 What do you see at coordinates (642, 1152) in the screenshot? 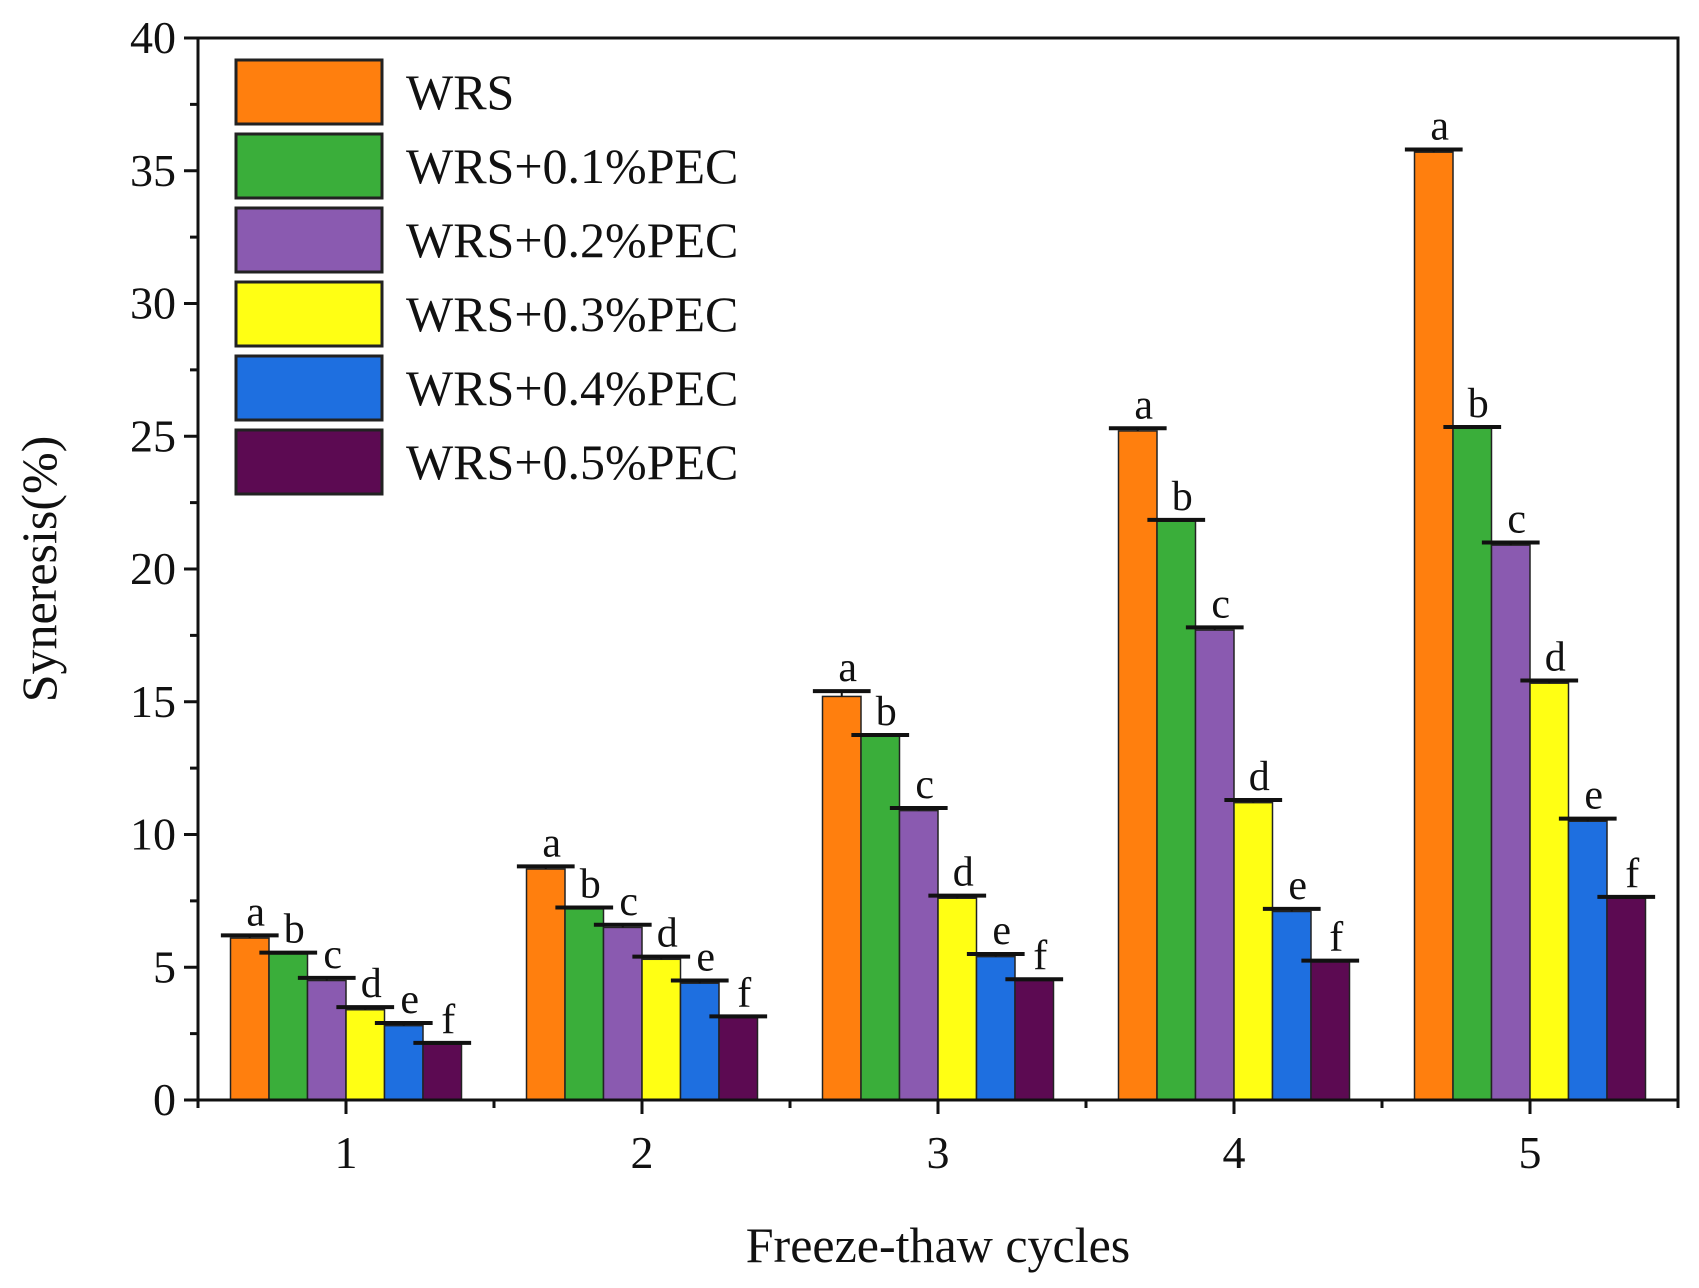
I see `x-tick-label: 2` at bounding box center [642, 1152].